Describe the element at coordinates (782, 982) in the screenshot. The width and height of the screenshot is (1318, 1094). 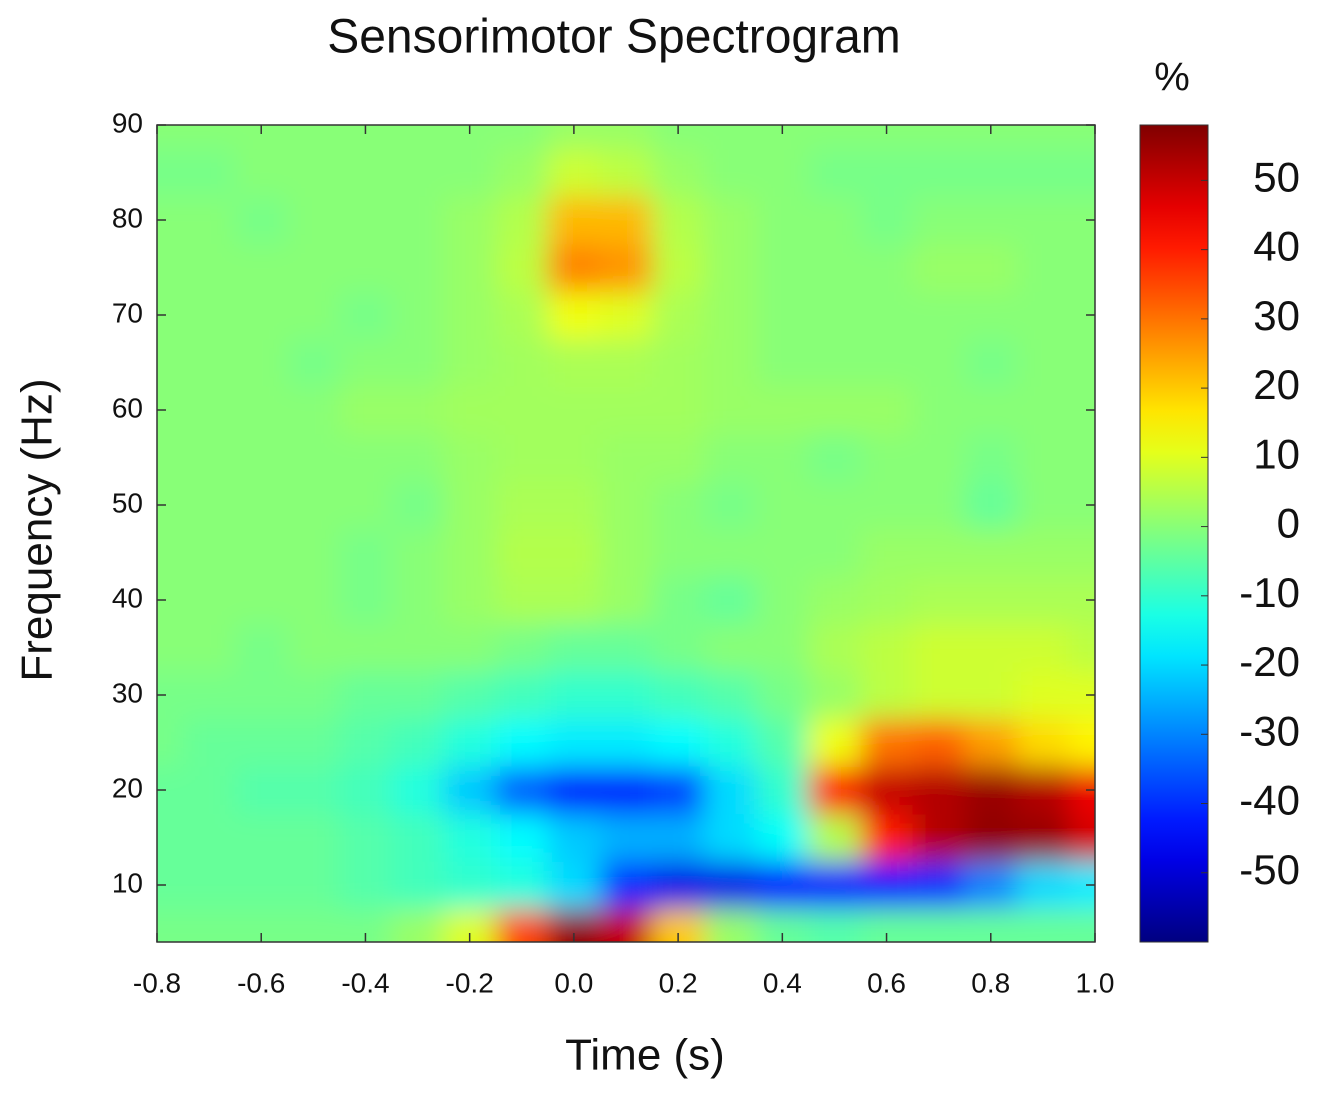
I see `x-tick-label: 0.4` at that location.